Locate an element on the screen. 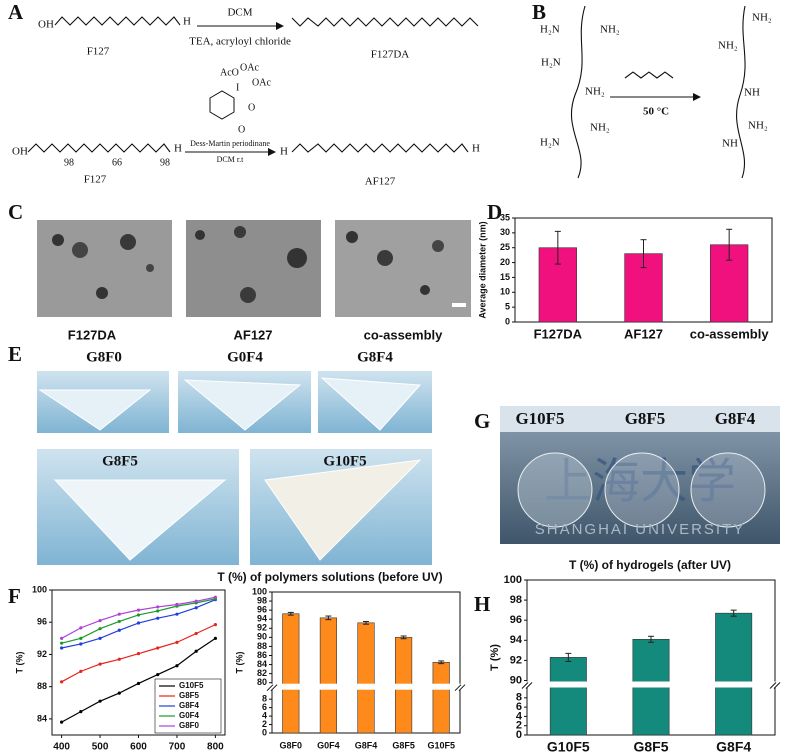 Image resolution: width=789 pixels, height=756 pixels. x-tick-label: 800 is located at coordinates (215, 747).